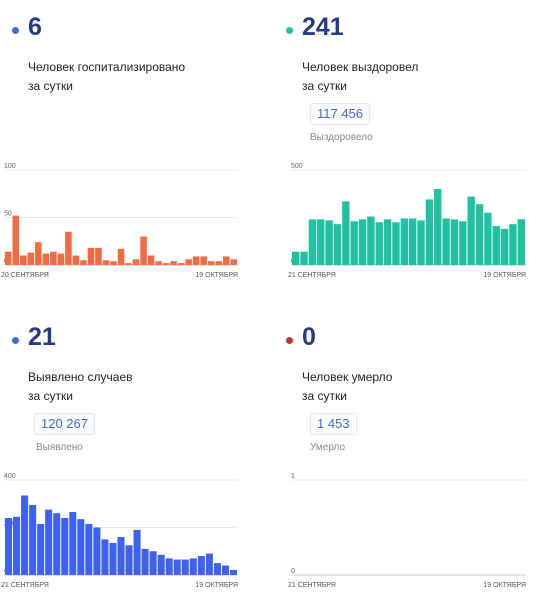 The width and height of the screenshot is (540, 600). What do you see at coordinates (289, 340) in the screenshot?
I see `bullet-dot` at bounding box center [289, 340].